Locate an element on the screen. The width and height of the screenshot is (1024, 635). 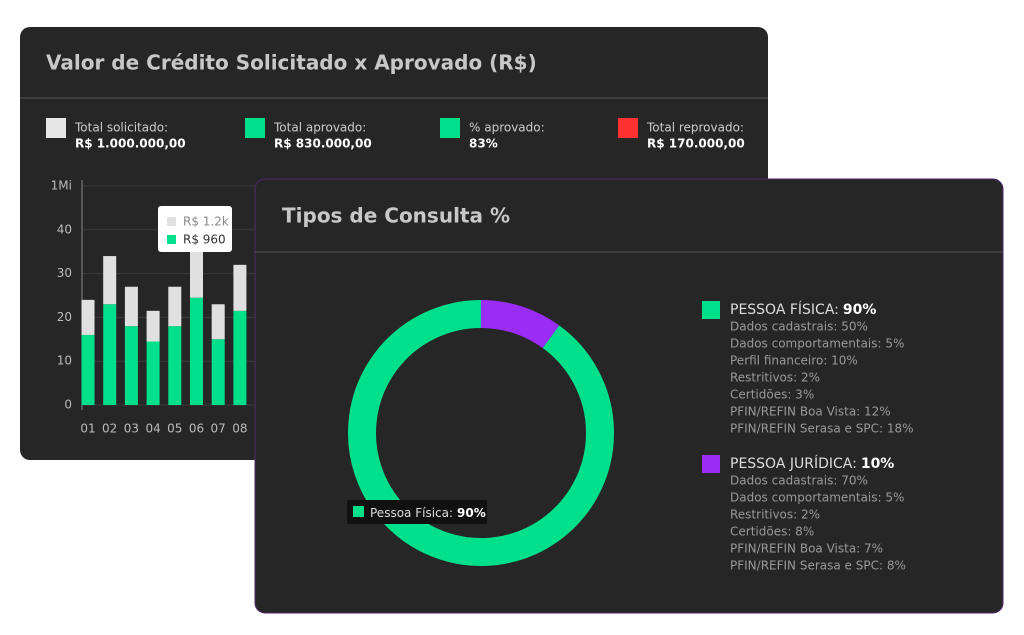
tooltip-box is located at coordinates (417, 512).